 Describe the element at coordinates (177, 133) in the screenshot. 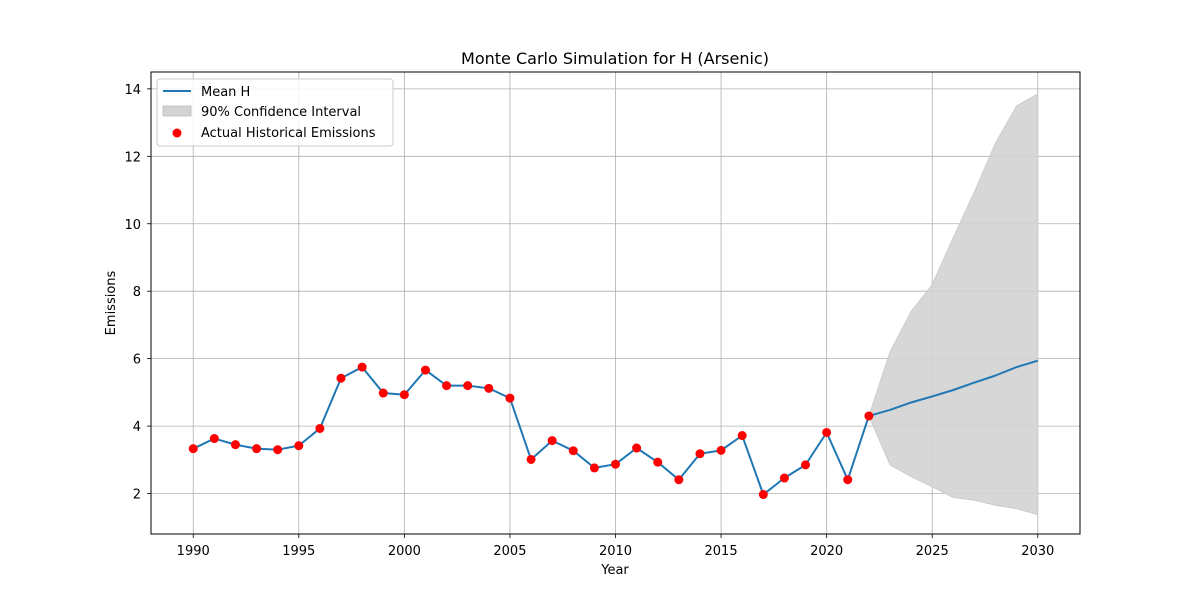

I see `legend-actual-swatch` at that location.